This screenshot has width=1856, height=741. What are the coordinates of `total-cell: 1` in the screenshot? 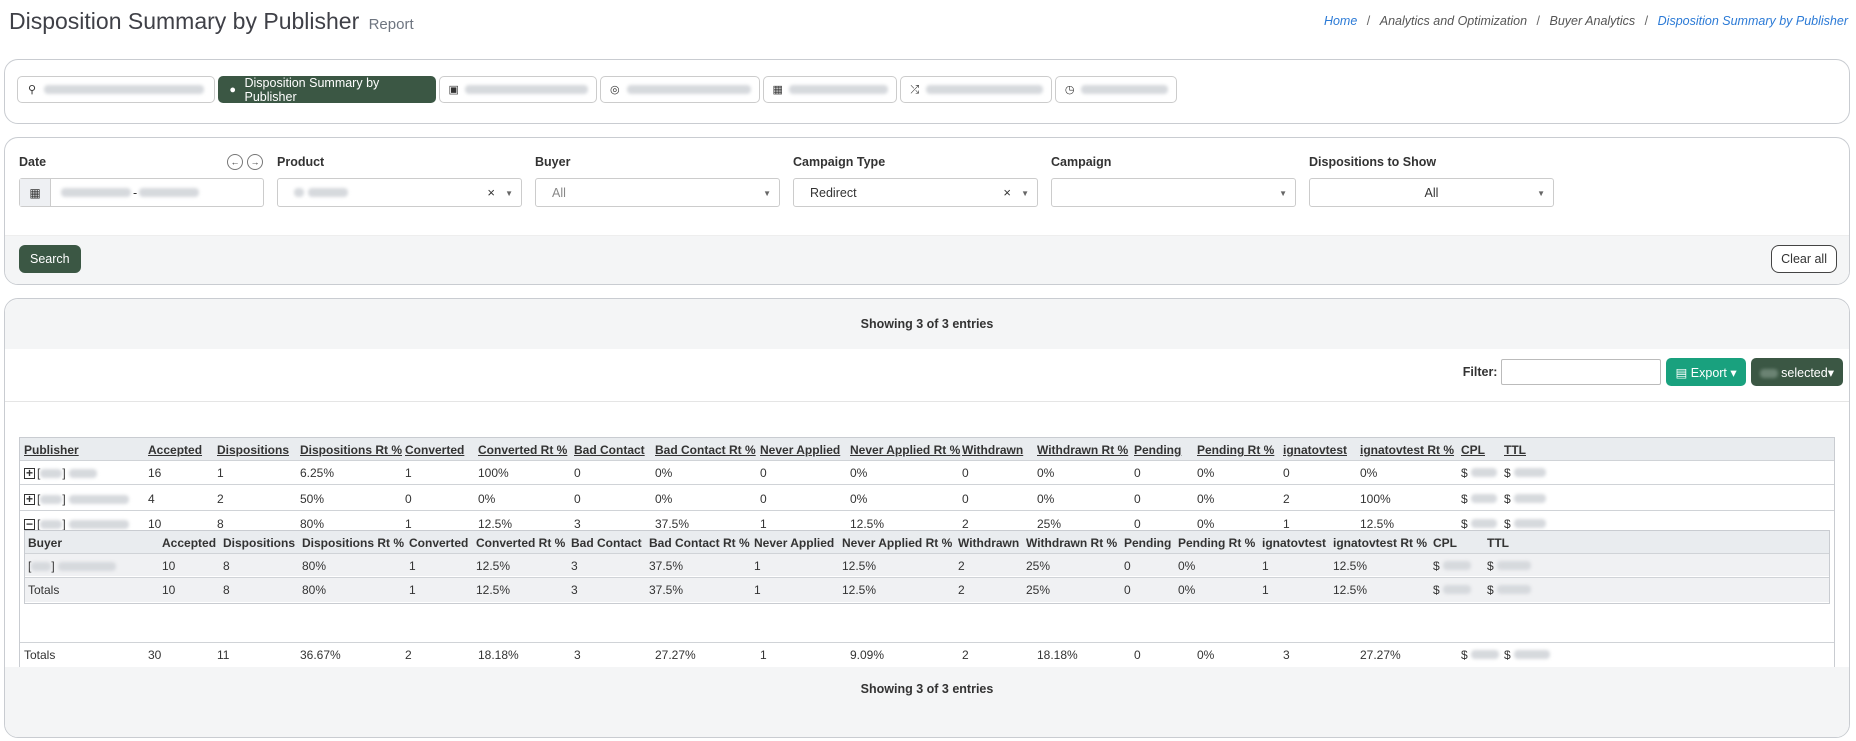 It's located at (763, 655).